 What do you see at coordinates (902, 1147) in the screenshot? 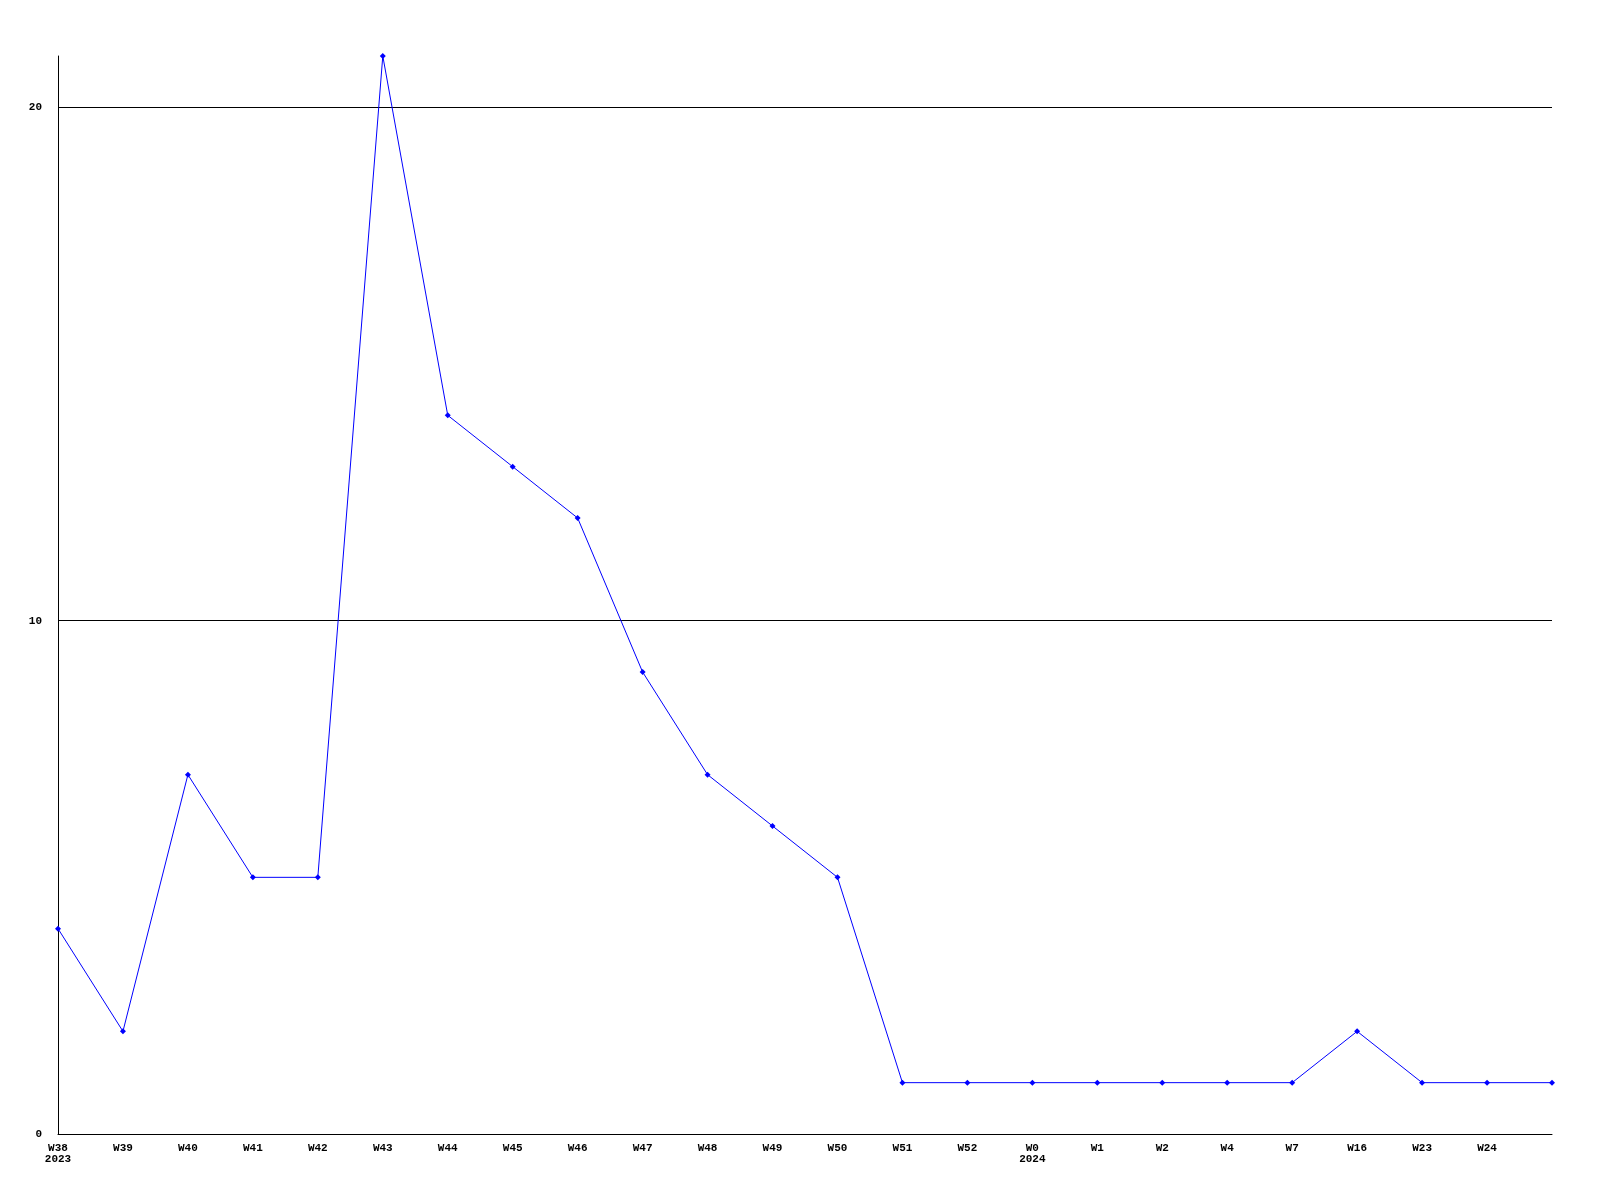
I see `x-tick-label: W51` at bounding box center [902, 1147].